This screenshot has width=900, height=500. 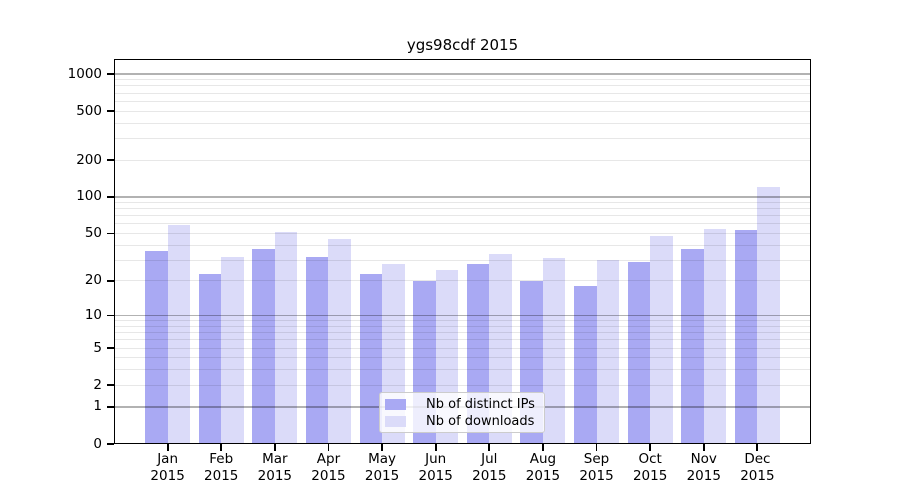 I want to click on bar-downloads-dec, so click(x=768, y=315).